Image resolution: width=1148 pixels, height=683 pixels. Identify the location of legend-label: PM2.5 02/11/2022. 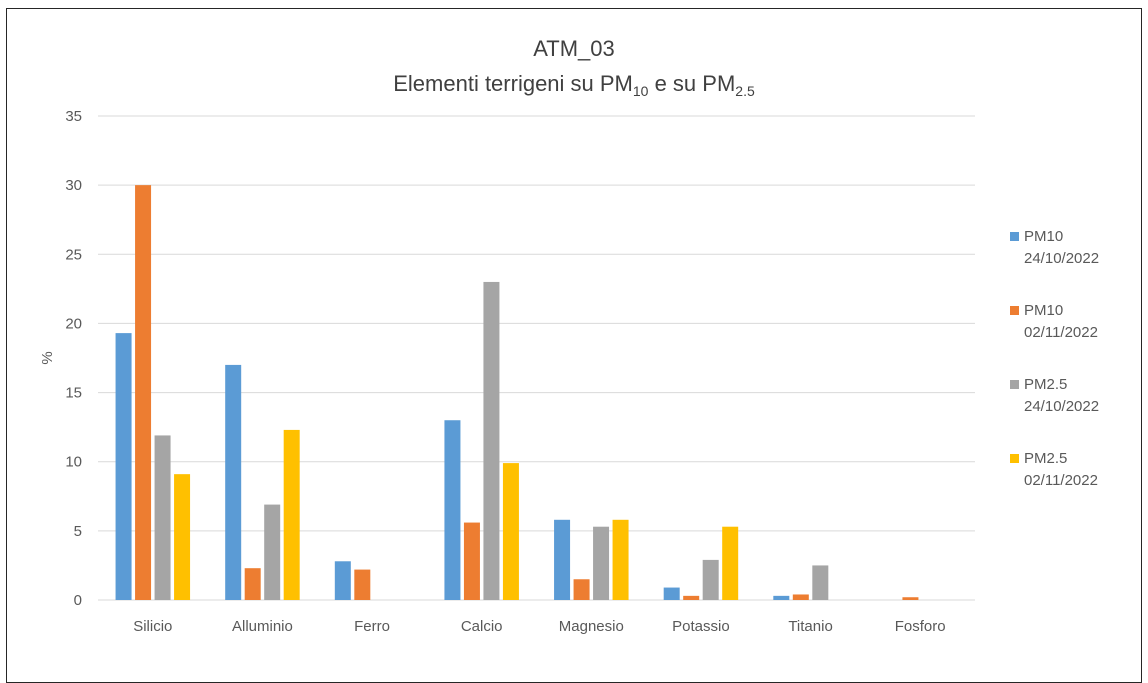
(1061, 470).